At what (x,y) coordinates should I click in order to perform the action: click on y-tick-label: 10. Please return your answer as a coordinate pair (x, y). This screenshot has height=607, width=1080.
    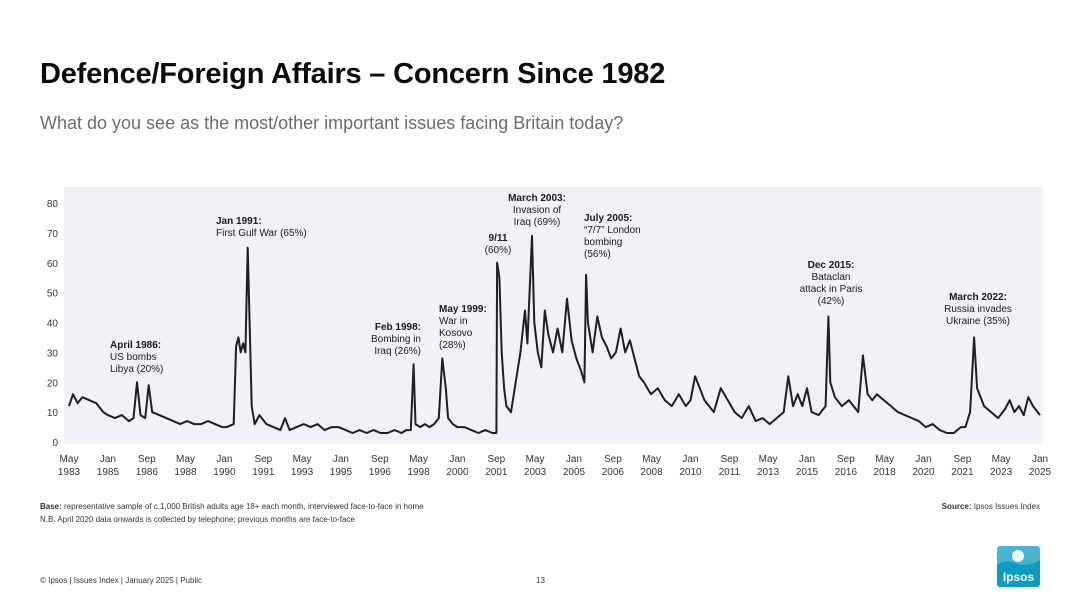
    Looking at the image, I should click on (53, 413).